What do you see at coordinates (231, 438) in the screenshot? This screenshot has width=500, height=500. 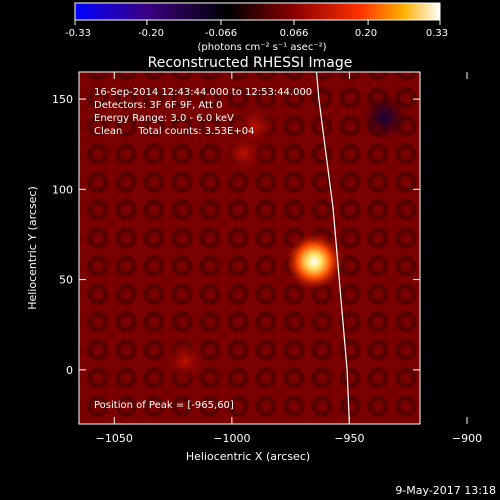 I see `x-tick-label: −1000` at bounding box center [231, 438].